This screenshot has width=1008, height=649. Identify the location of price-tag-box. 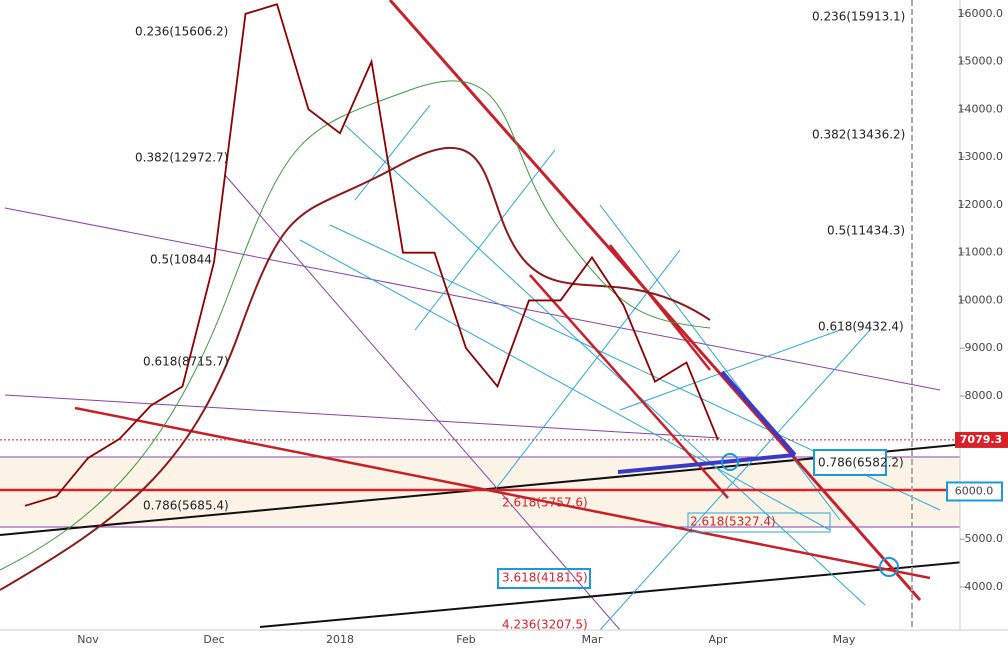
(981, 439).